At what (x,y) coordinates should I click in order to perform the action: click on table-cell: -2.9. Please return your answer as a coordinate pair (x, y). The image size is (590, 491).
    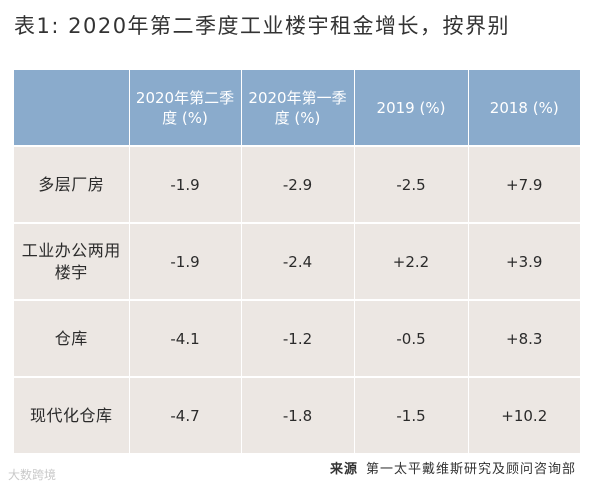
    Looking at the image, I should click on (298, 184).